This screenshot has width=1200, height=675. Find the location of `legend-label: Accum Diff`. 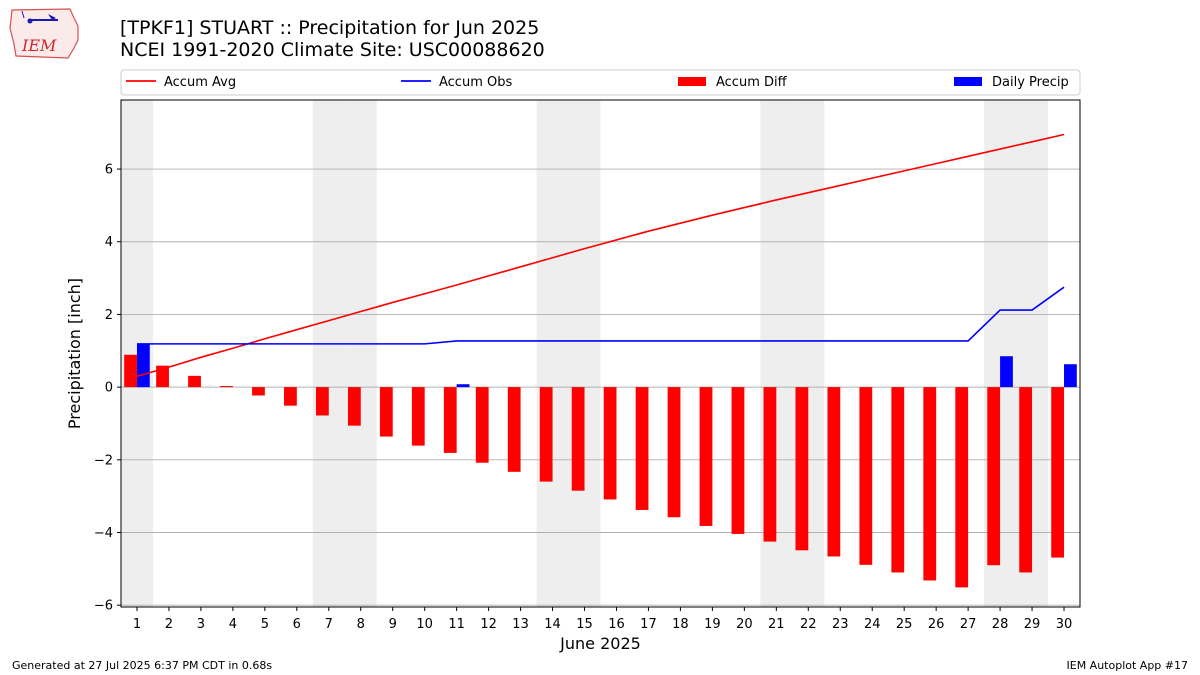

legend-label: Accum Diff is located at coordinates (752, 82).